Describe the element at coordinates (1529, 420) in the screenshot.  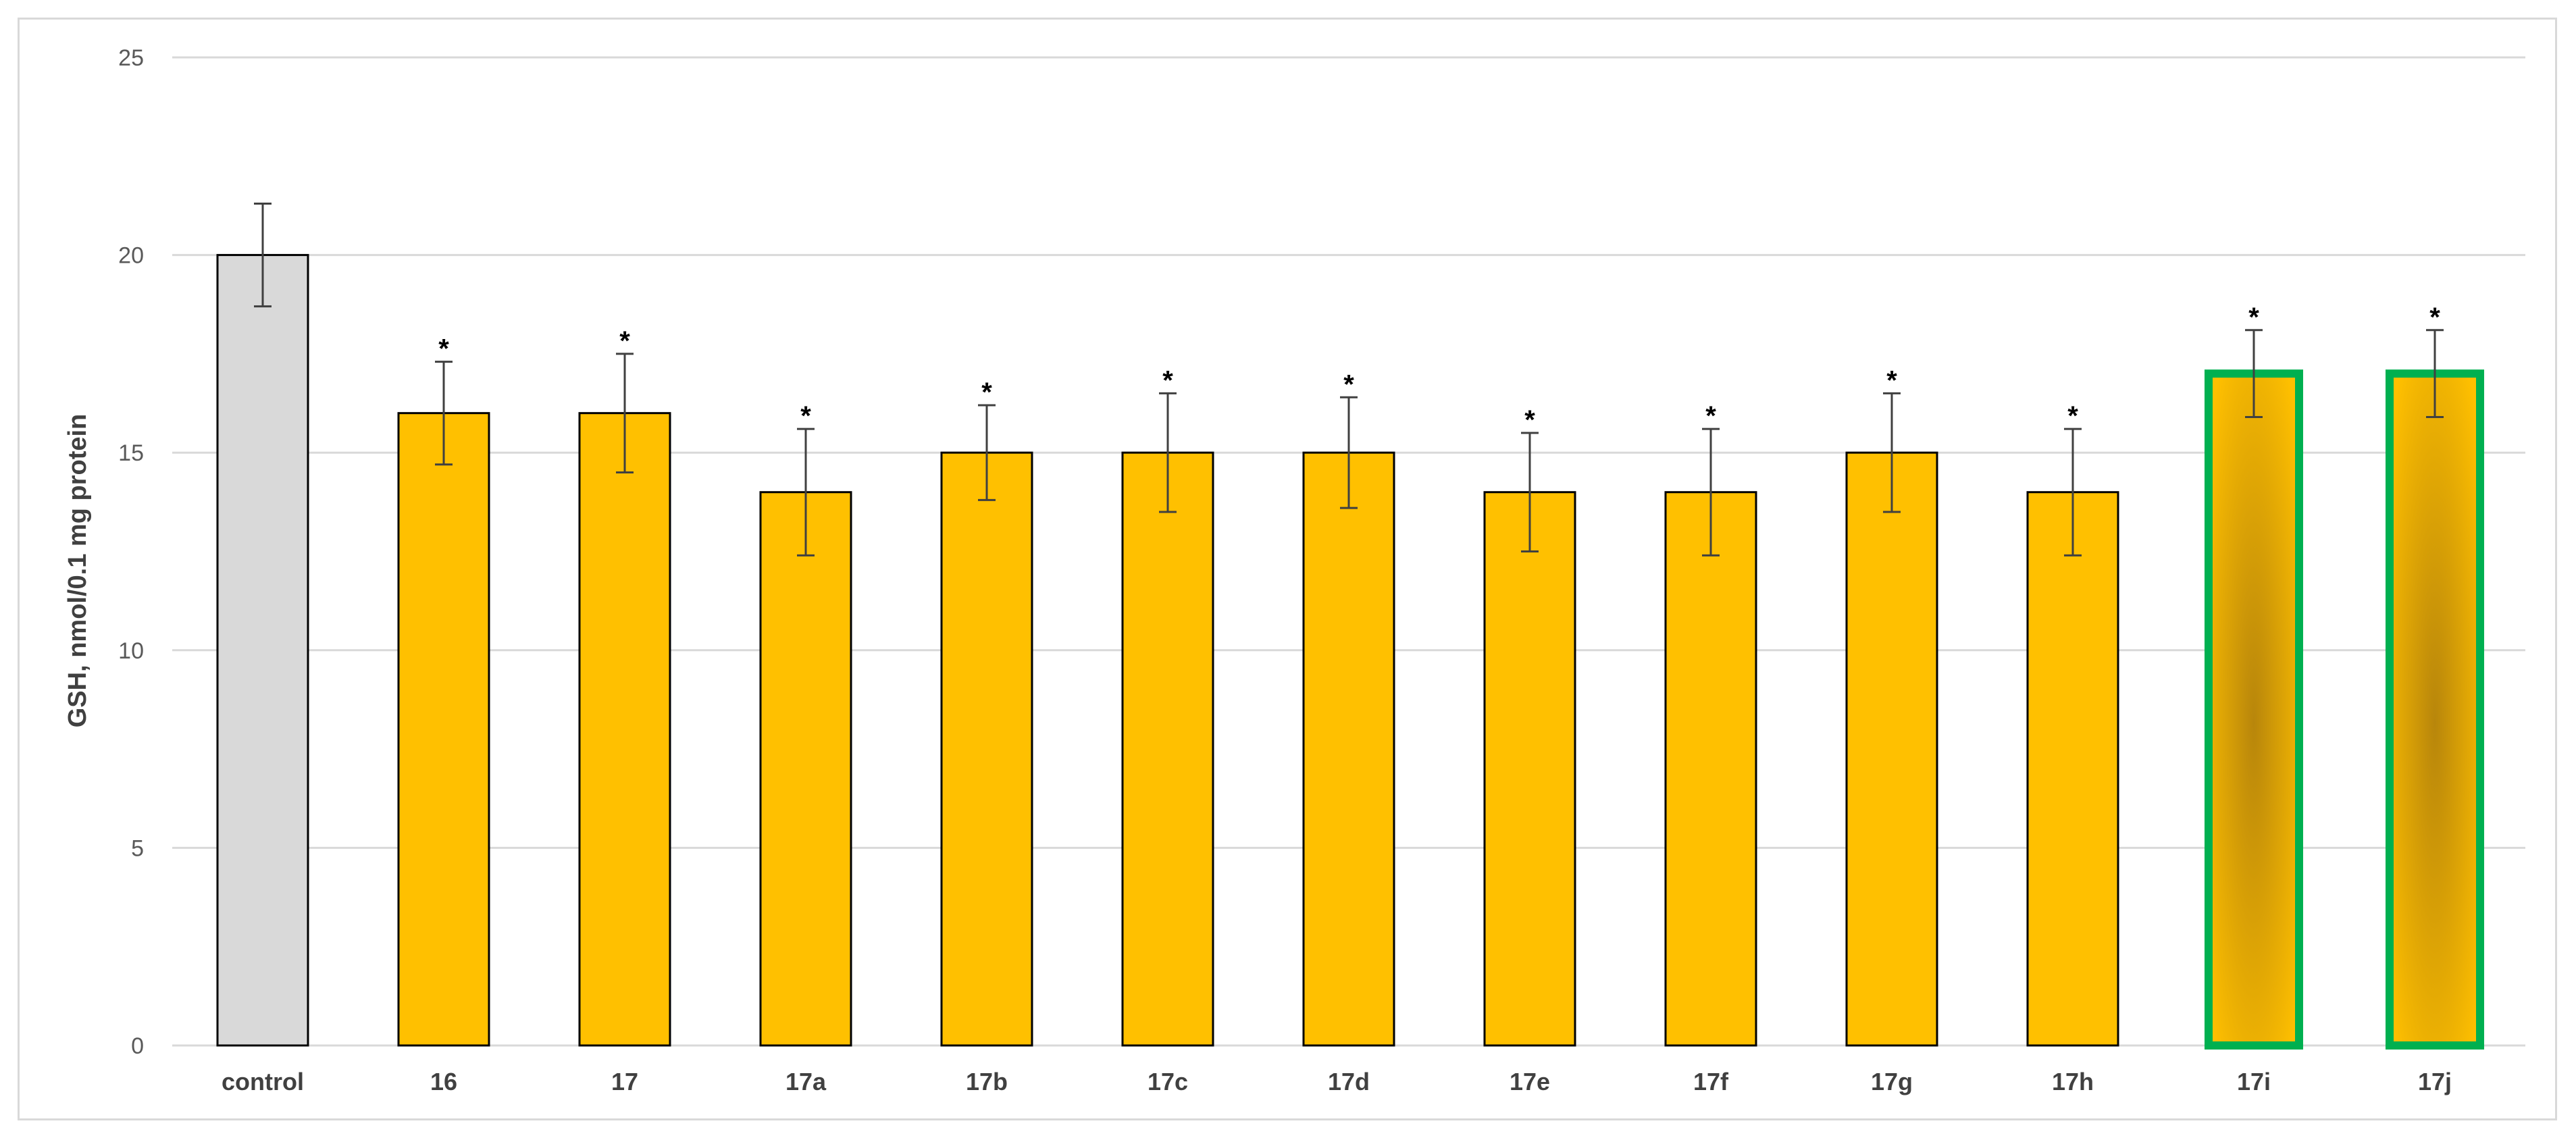
I see `significance-marker-17e: *` at that location.